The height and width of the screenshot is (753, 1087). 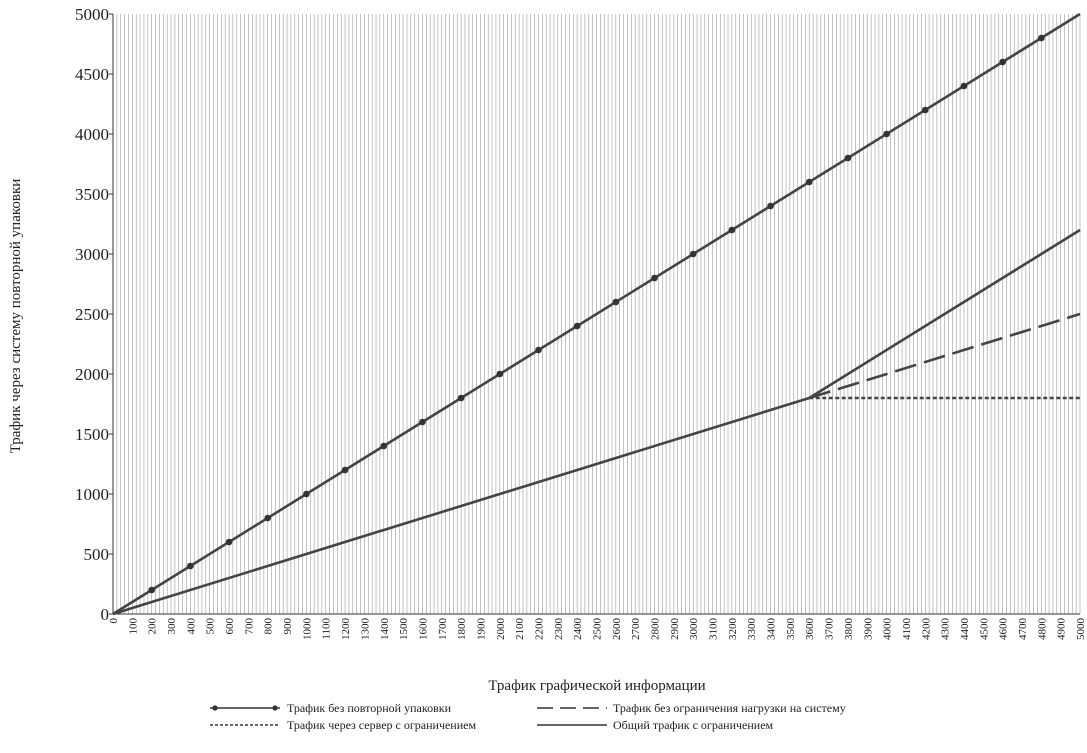 I want to click on x-tick-label: 3700, so click(x=830, y=629).